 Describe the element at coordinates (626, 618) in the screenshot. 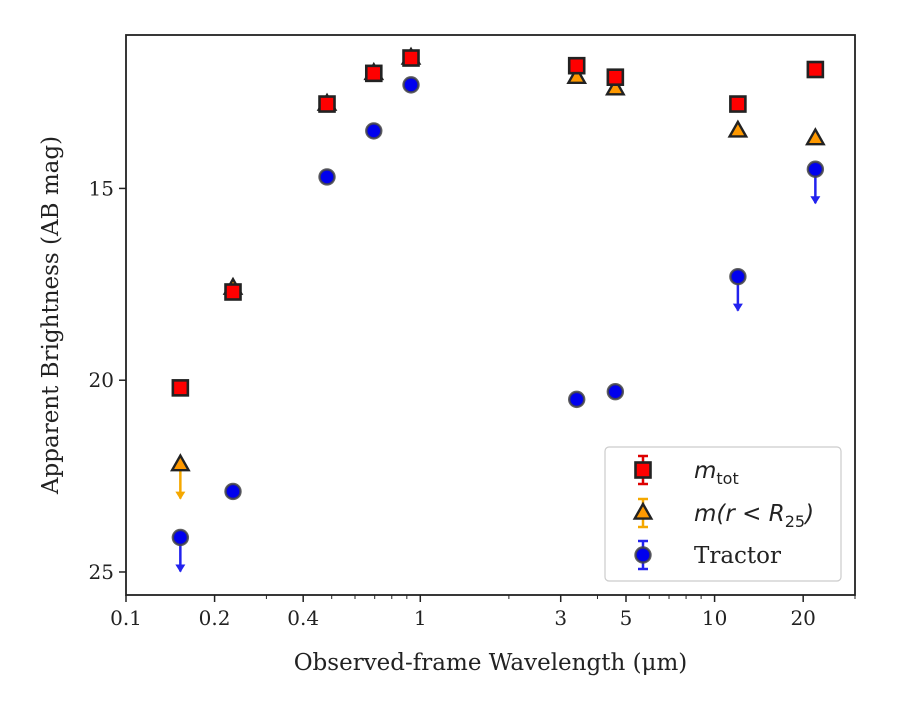

I see `x-tick-label: 5` at that location.